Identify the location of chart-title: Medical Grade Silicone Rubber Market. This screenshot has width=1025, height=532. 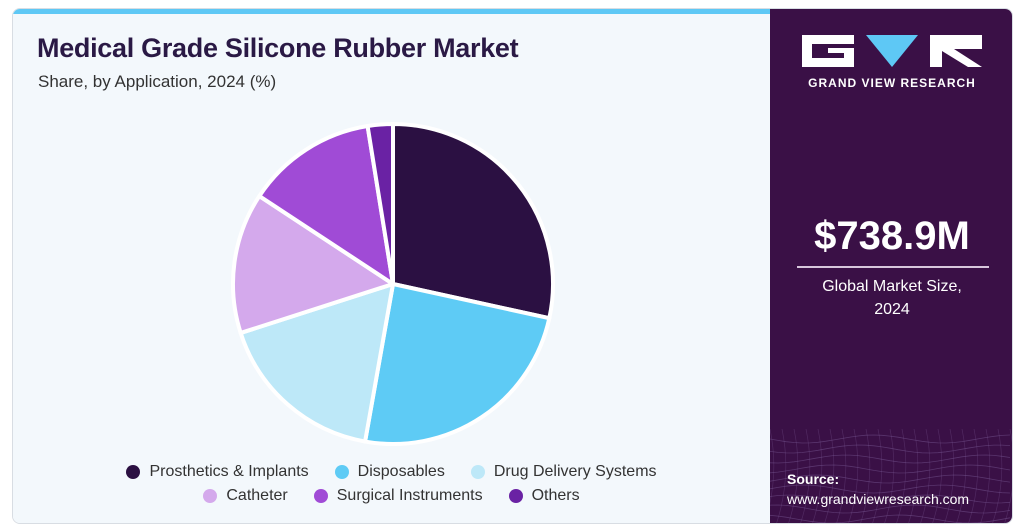
(278, 48).